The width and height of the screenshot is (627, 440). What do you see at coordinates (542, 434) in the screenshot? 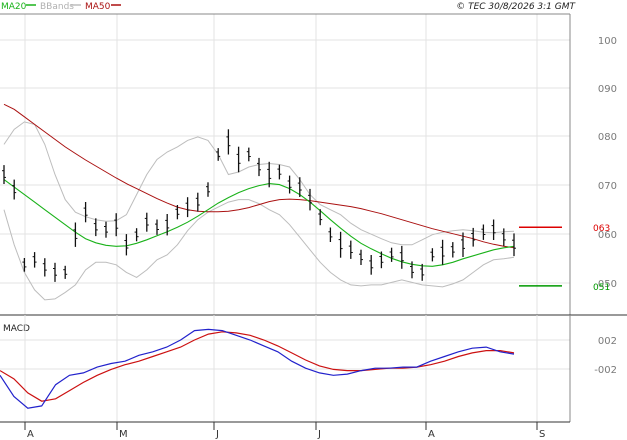
I see `month-label: S` at bounding box center [542, 434].